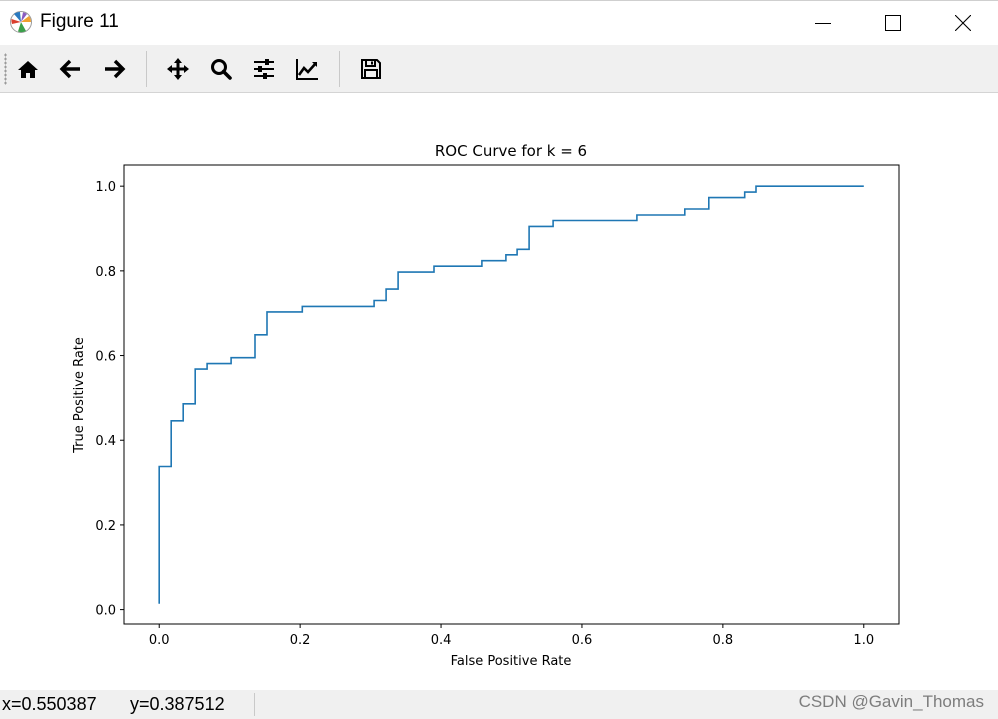 The image size is (998, 719). I want to click on x-tick-label: 1.0, so click(863, 640).